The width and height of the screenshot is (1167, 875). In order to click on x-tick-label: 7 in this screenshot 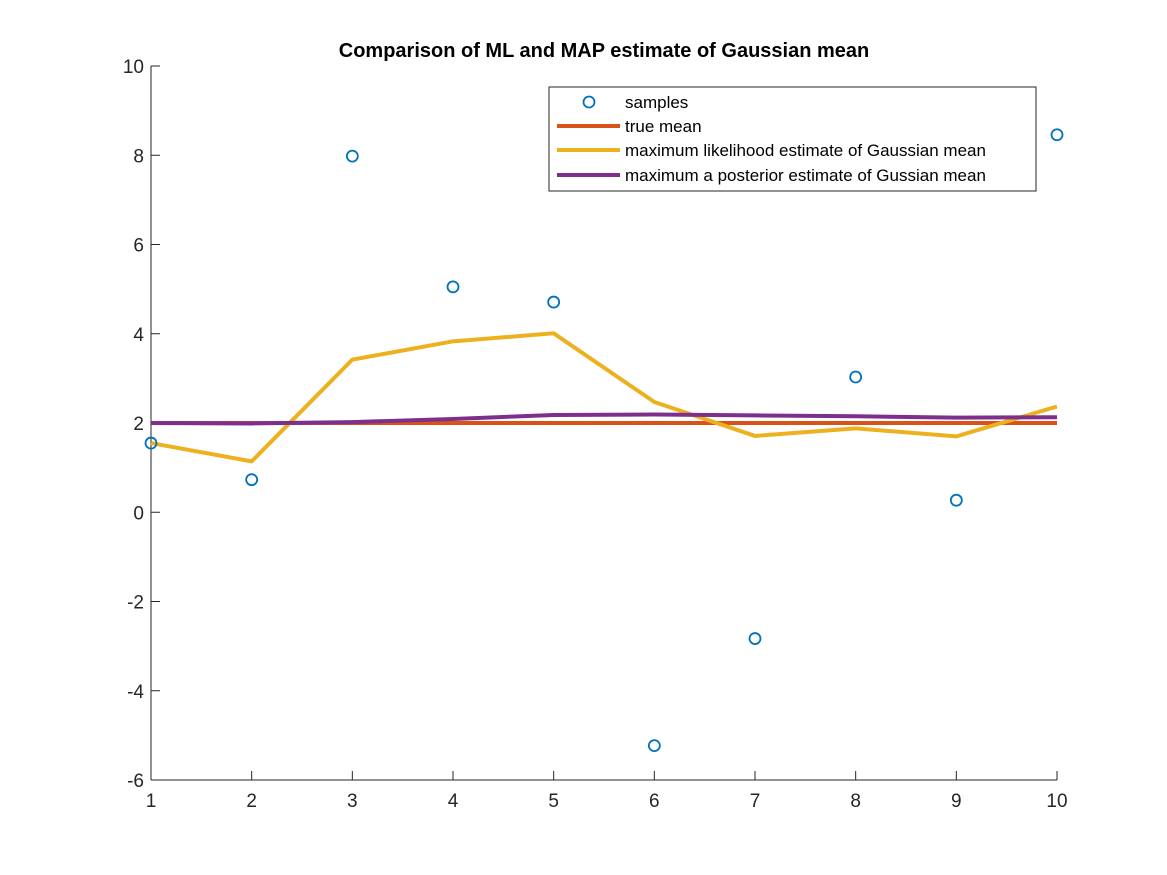, I will do `click(755, 801)`.